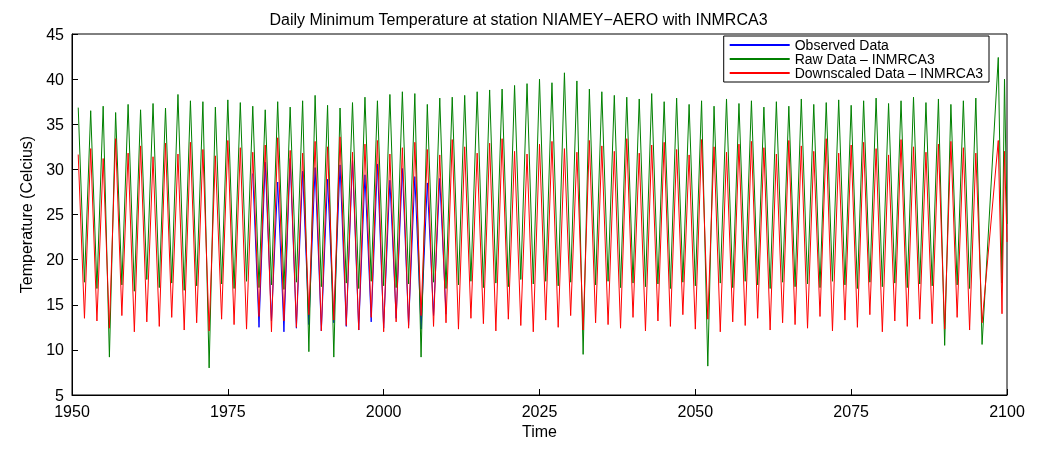 The width and height of the screenshot is (1037, 451). What do you see at coordinates (55, 34) in the screenshot?
I see `y-tick-label: 45` at bounding box center [55, 34].